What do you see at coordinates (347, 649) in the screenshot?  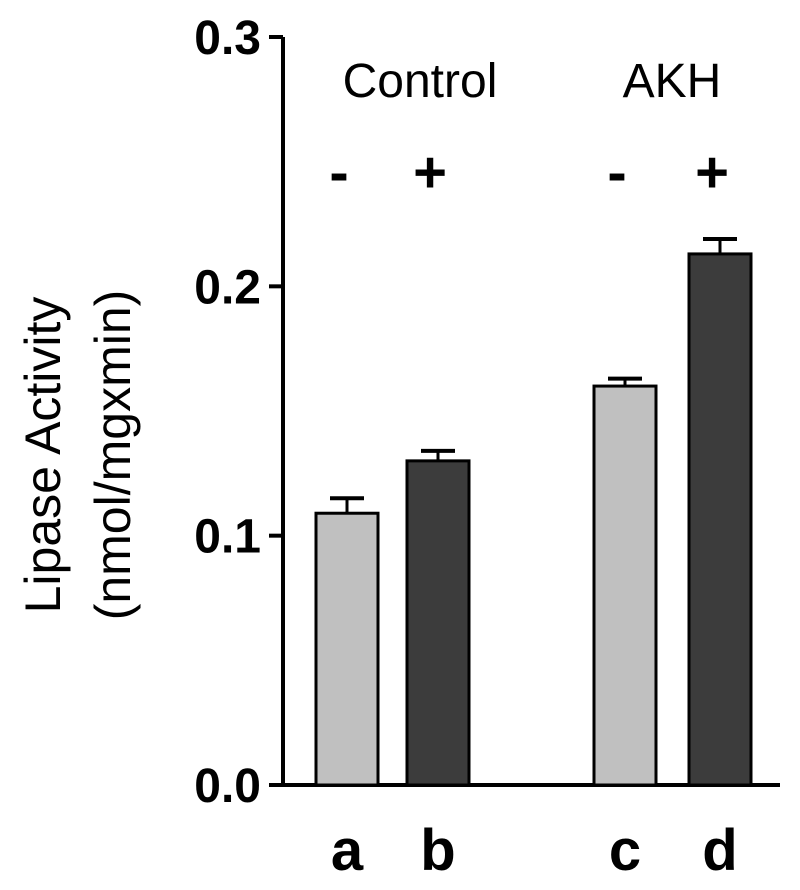 I see `bar-a` at bounding box center [347, 649].